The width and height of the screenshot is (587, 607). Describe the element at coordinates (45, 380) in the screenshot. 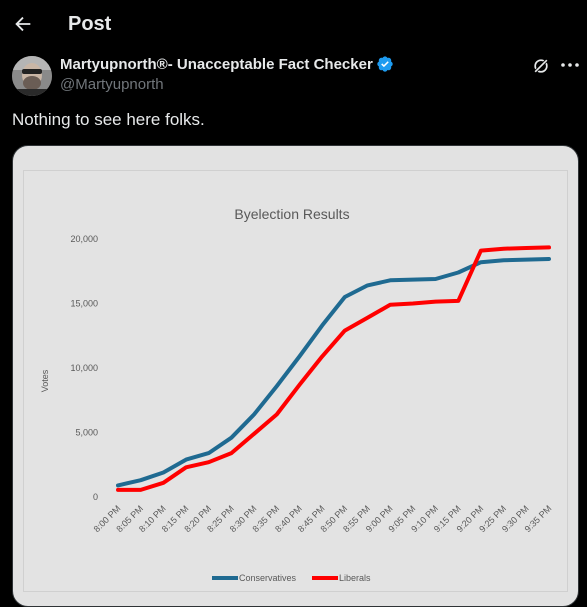

I see `y-axis-label: Votes` at that location.